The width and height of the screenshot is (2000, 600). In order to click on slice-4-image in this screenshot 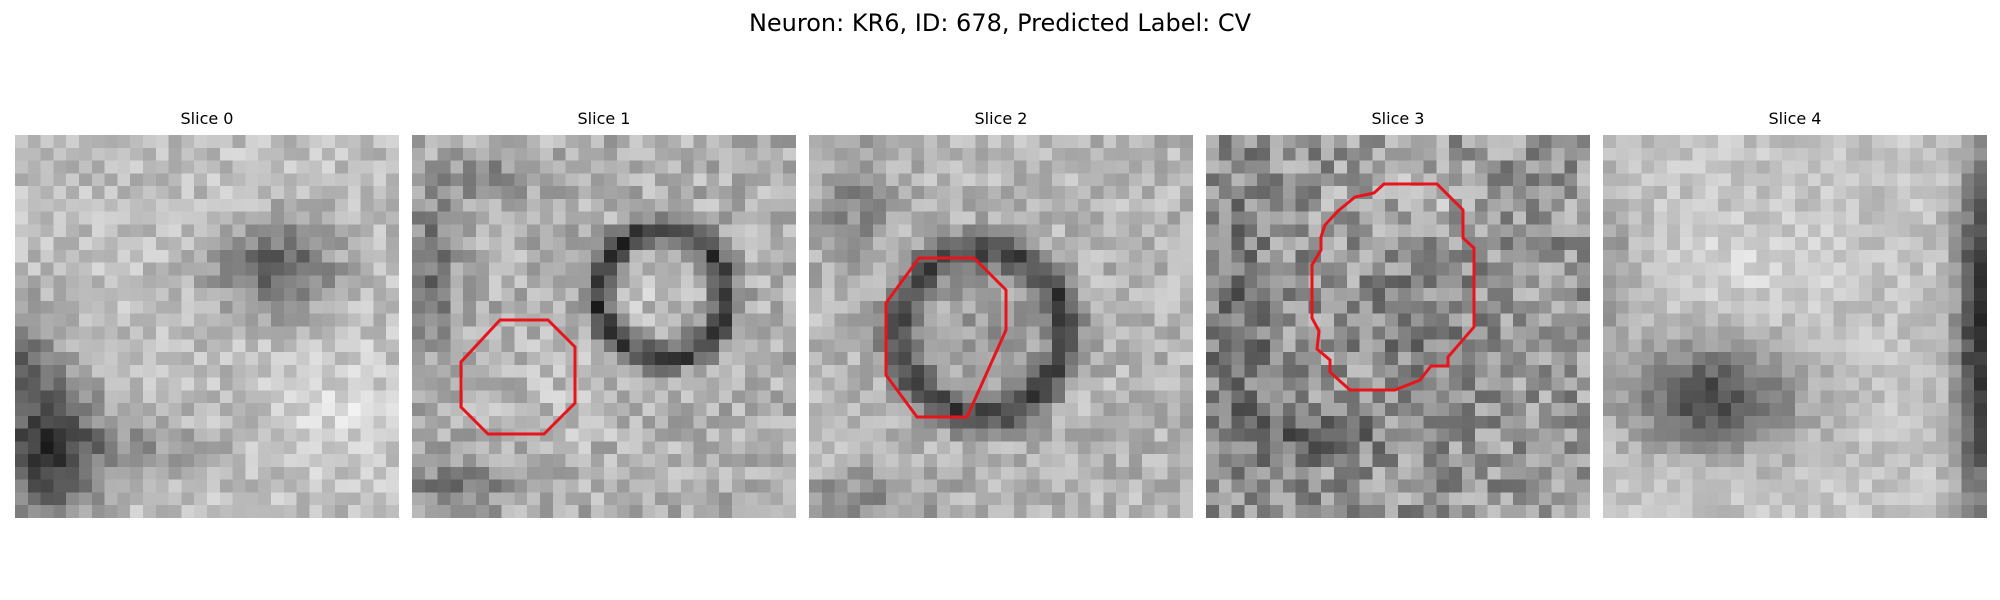, I will do `click(1795, 326)`.